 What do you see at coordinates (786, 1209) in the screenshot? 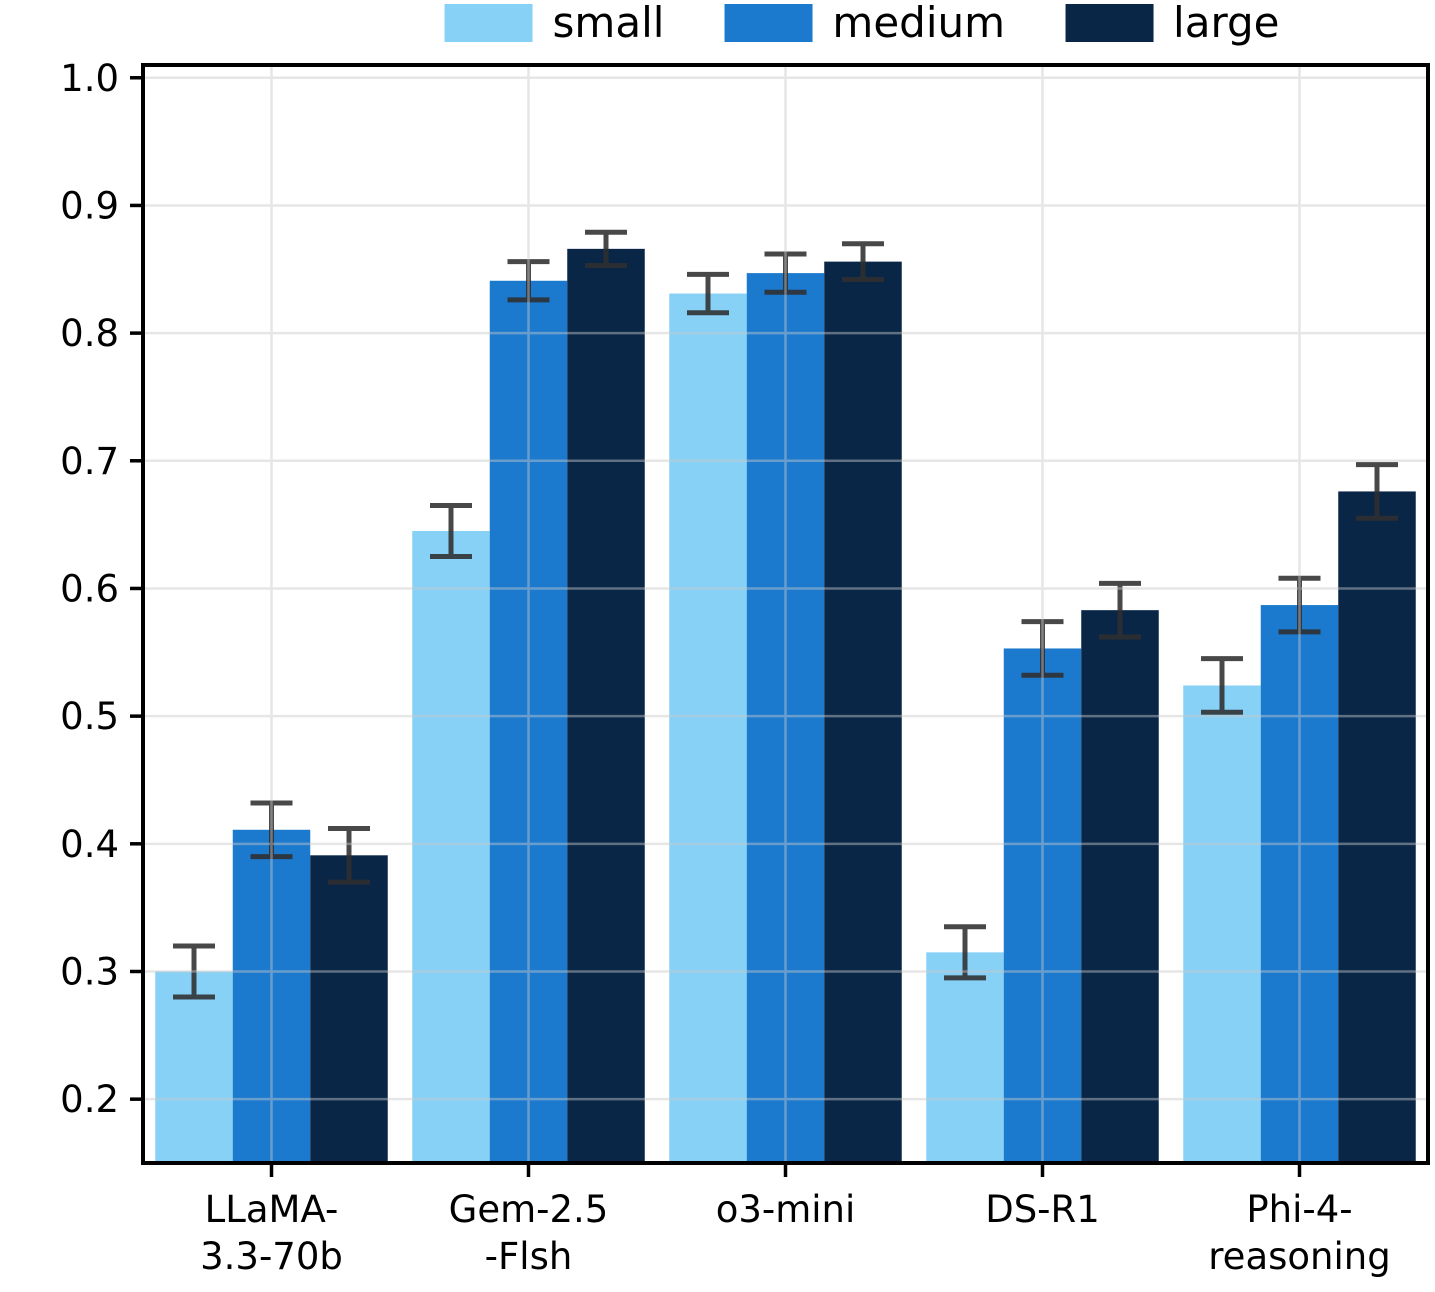
I see `x-tick-label-2-line-0: o3-mini` at bounding box center [786, 1209].